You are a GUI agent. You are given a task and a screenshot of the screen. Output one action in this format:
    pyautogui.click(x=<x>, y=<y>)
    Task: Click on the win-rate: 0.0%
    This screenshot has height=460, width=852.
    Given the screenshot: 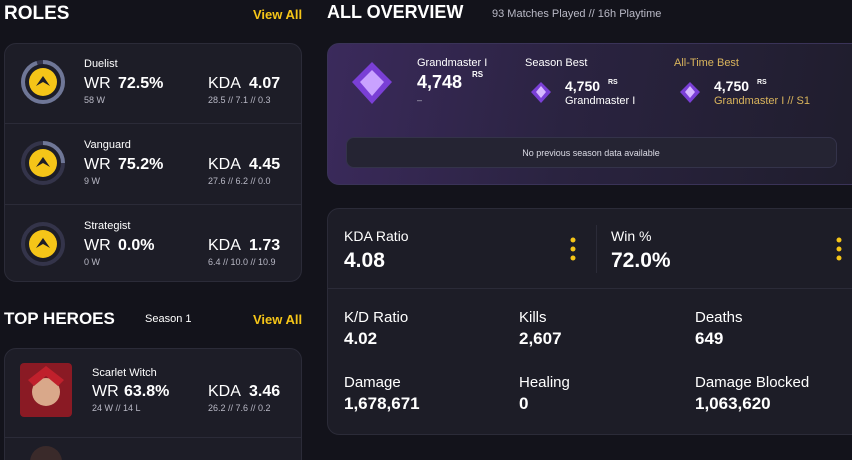 What is the action you would take?
    pyautogui.click(x=136, y=245)
    